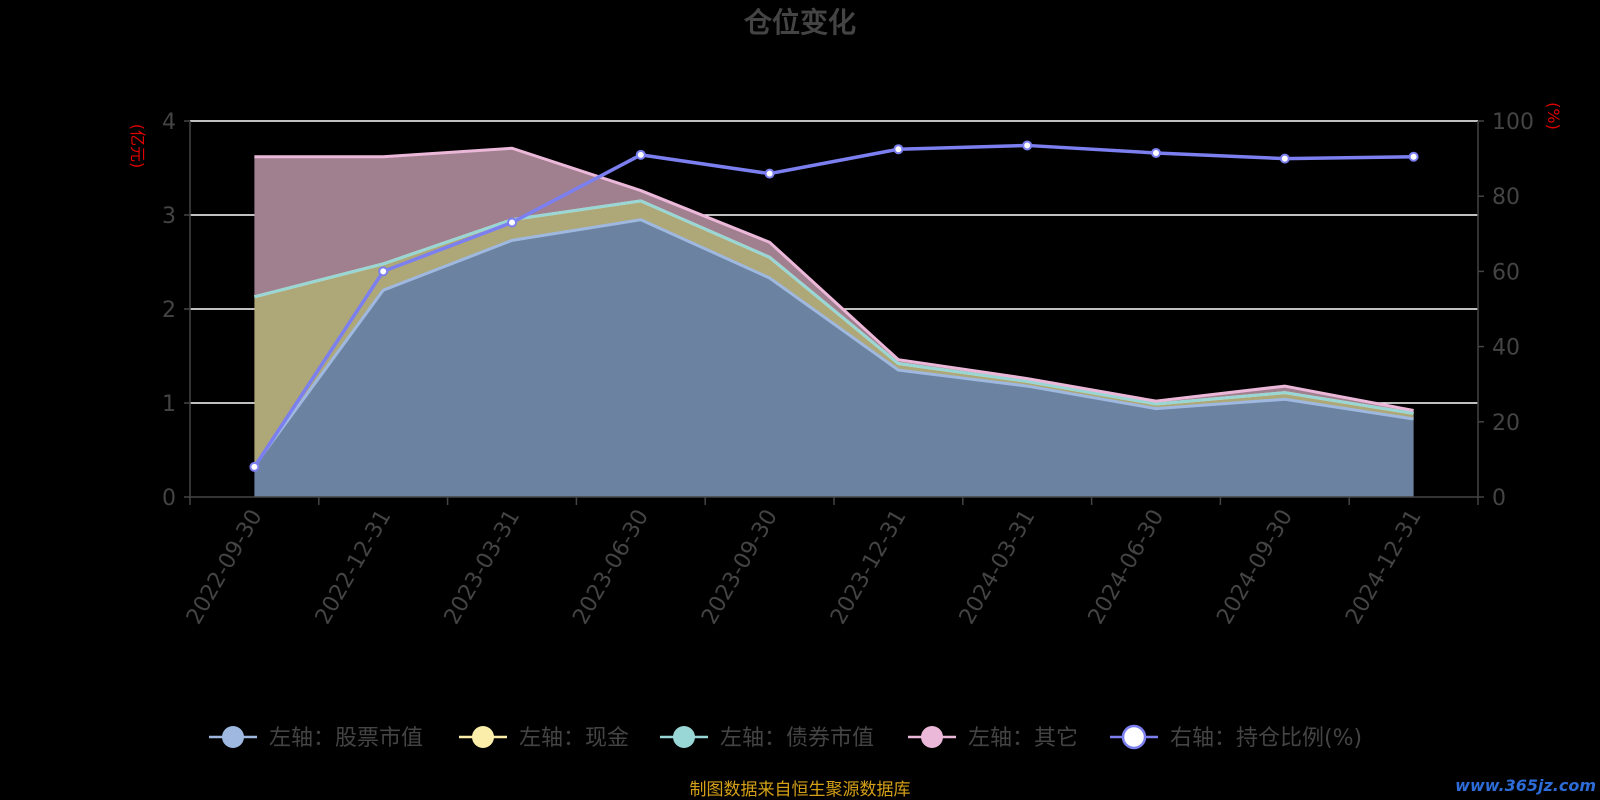 The image size is (1600, 800). What do you see at coordinates (797, 738) in the screenshot?
I see `legend-label: 左轴：债券市值` at bounding box center [797, 738].